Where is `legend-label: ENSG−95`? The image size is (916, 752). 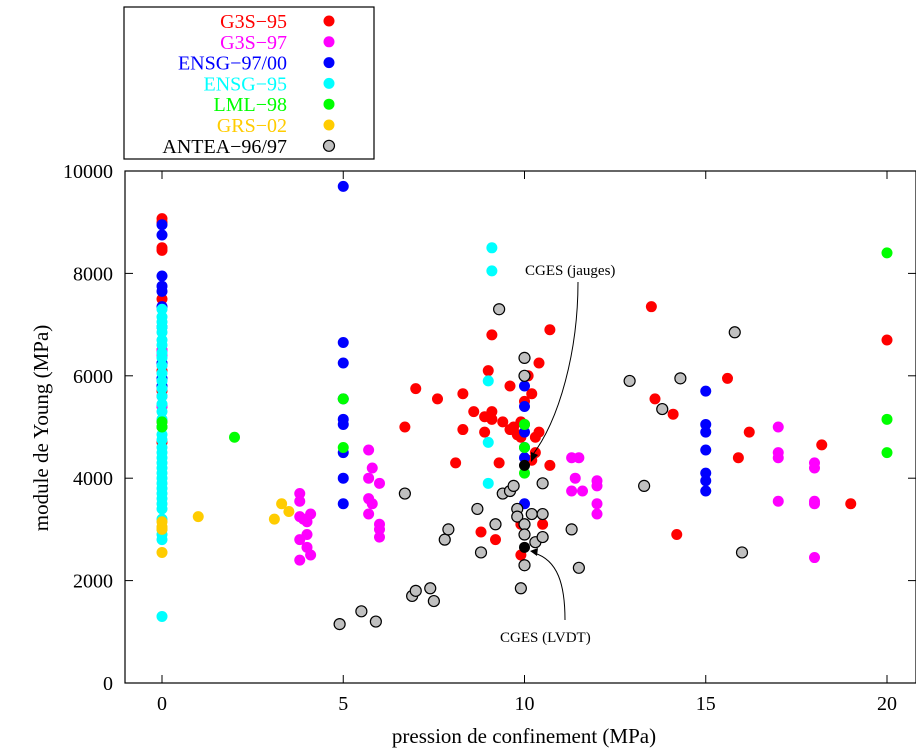 legend-label: ENSG−95 is located at coordinates (245, 84).